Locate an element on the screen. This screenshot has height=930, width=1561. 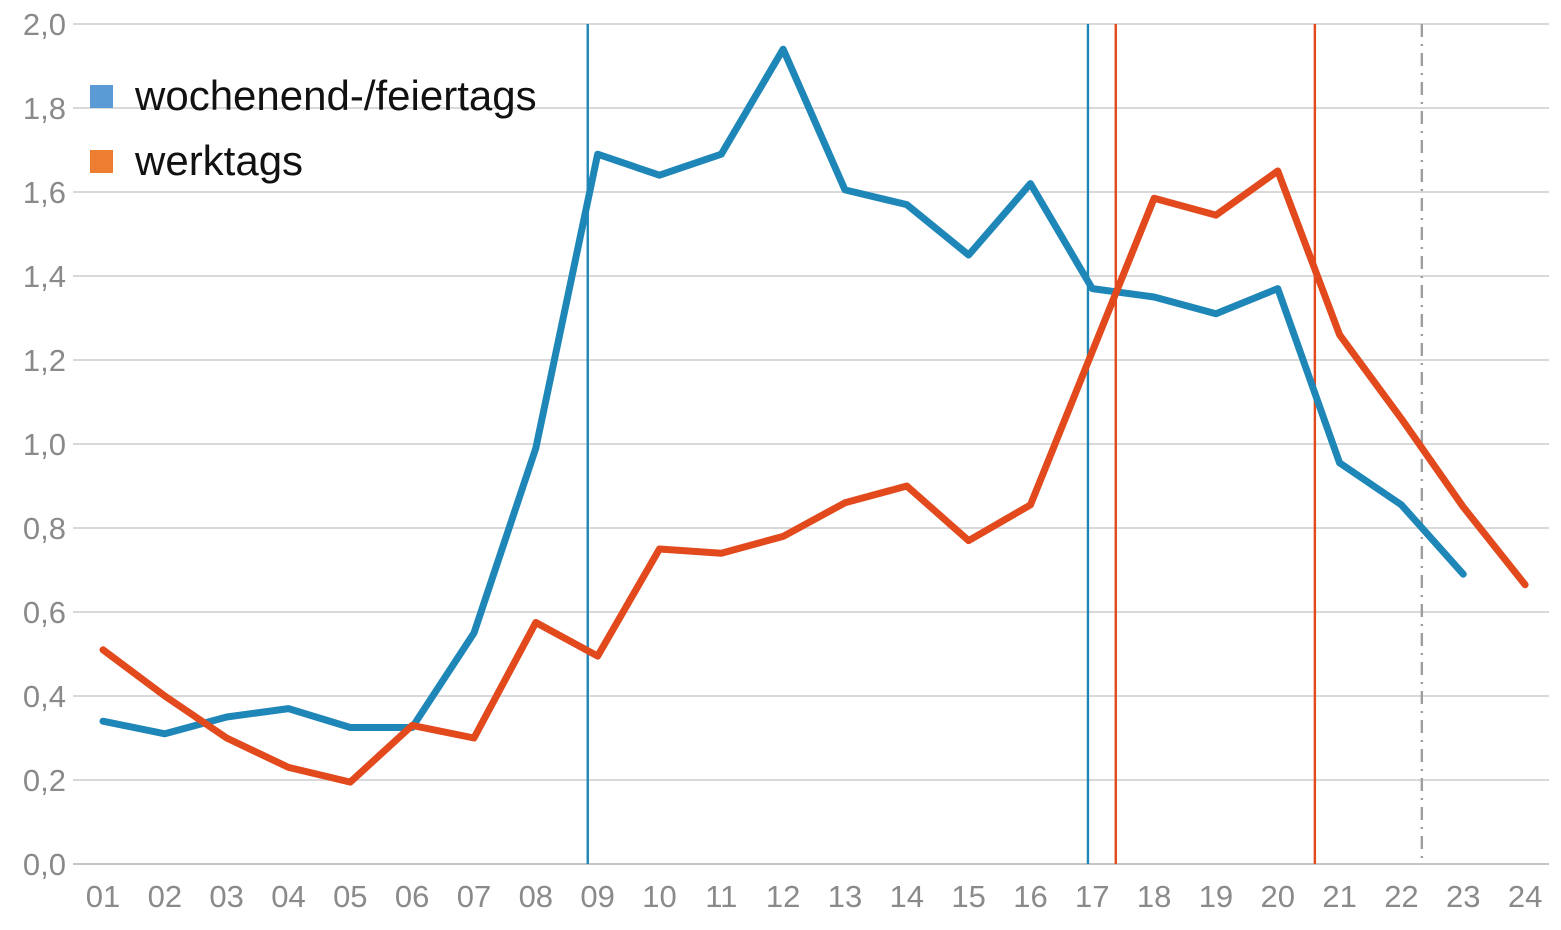
legend-swatch-workday is located at coordinates (101, 161).